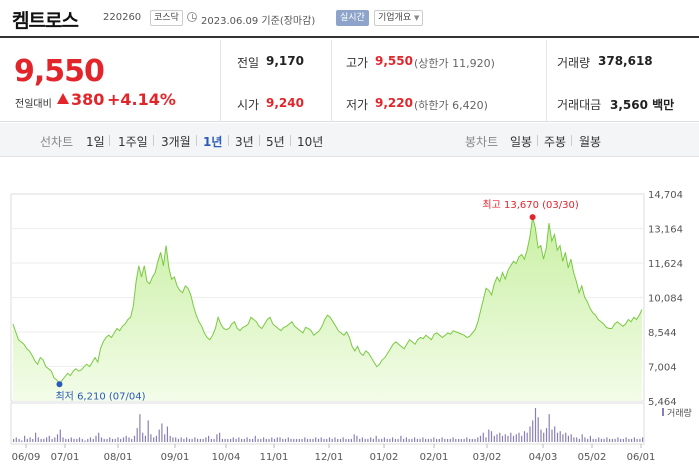 The image size is (699, 472). I want to click on tab-monthly: 월봉, so click(590, 142).